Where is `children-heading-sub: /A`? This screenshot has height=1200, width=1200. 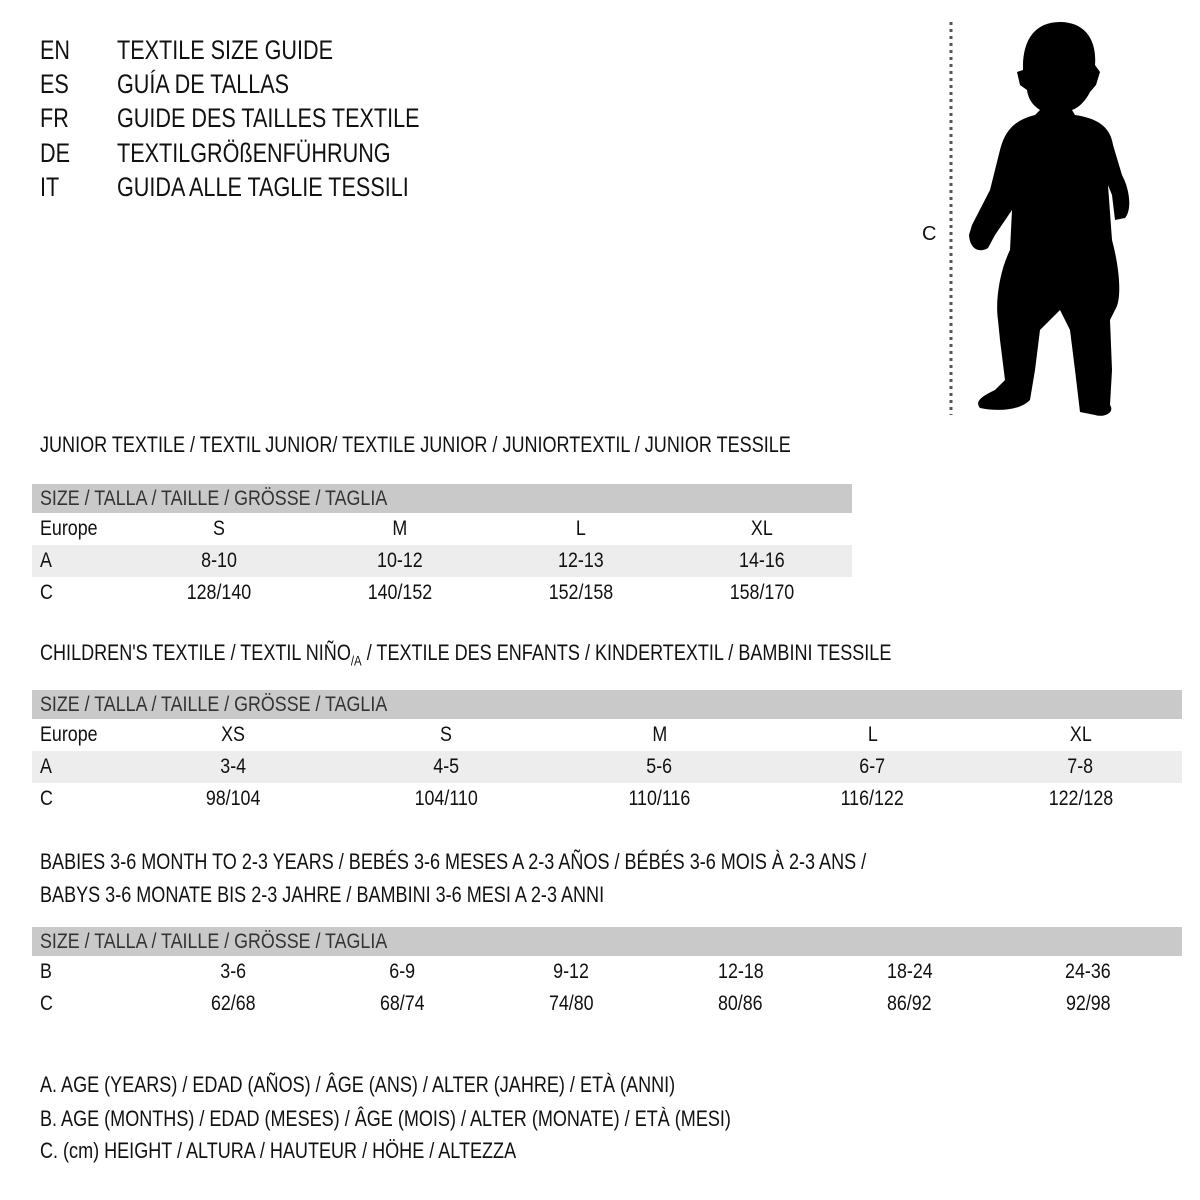
children-heading-sub: /A is located at coordinates (356, 660).